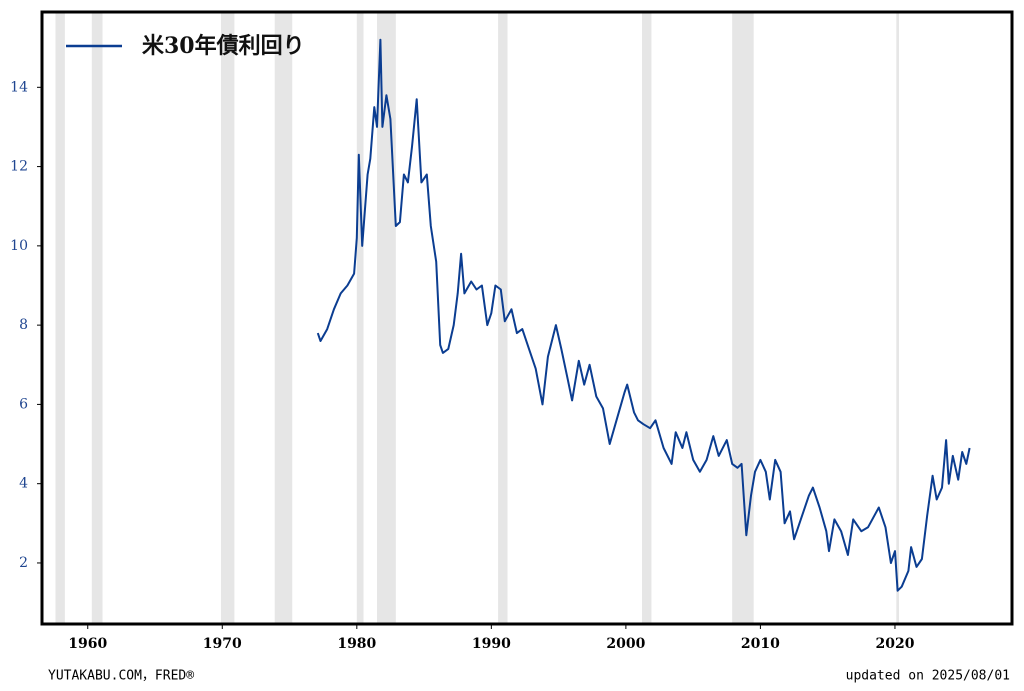  What do you see at coordinates (928, 676) in the screenshot?
I see `updated: updated on 2025/08/01` at bounding box center [928, 676].